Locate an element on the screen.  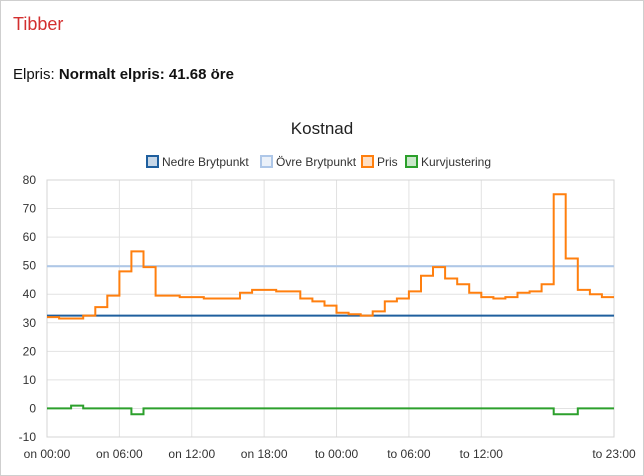
price-line: Elpris: Normalt elpris: 41.68 öre is located at coordinates (123, 74).